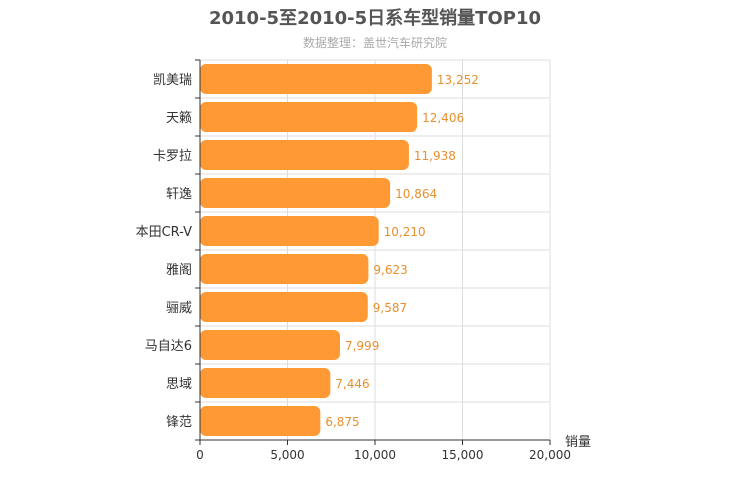 The height and width of the screenshot is (500, 750). Describe the element at coordinates (287, 455) in the screenshot. I see `x-tick-label: 5,000` at that location.